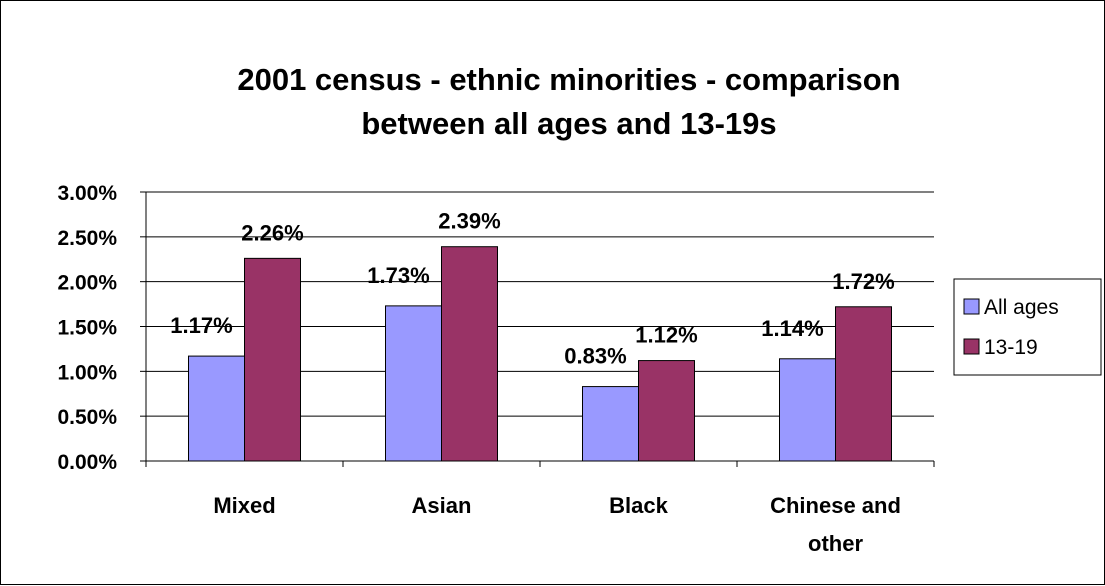 Image resolution: width=1105 pixels, height=586 pixels. What do you see at coordinates (595, 356) in the screenshot?
I see `data-label: 0.83%` at bounding box center [595, 356].